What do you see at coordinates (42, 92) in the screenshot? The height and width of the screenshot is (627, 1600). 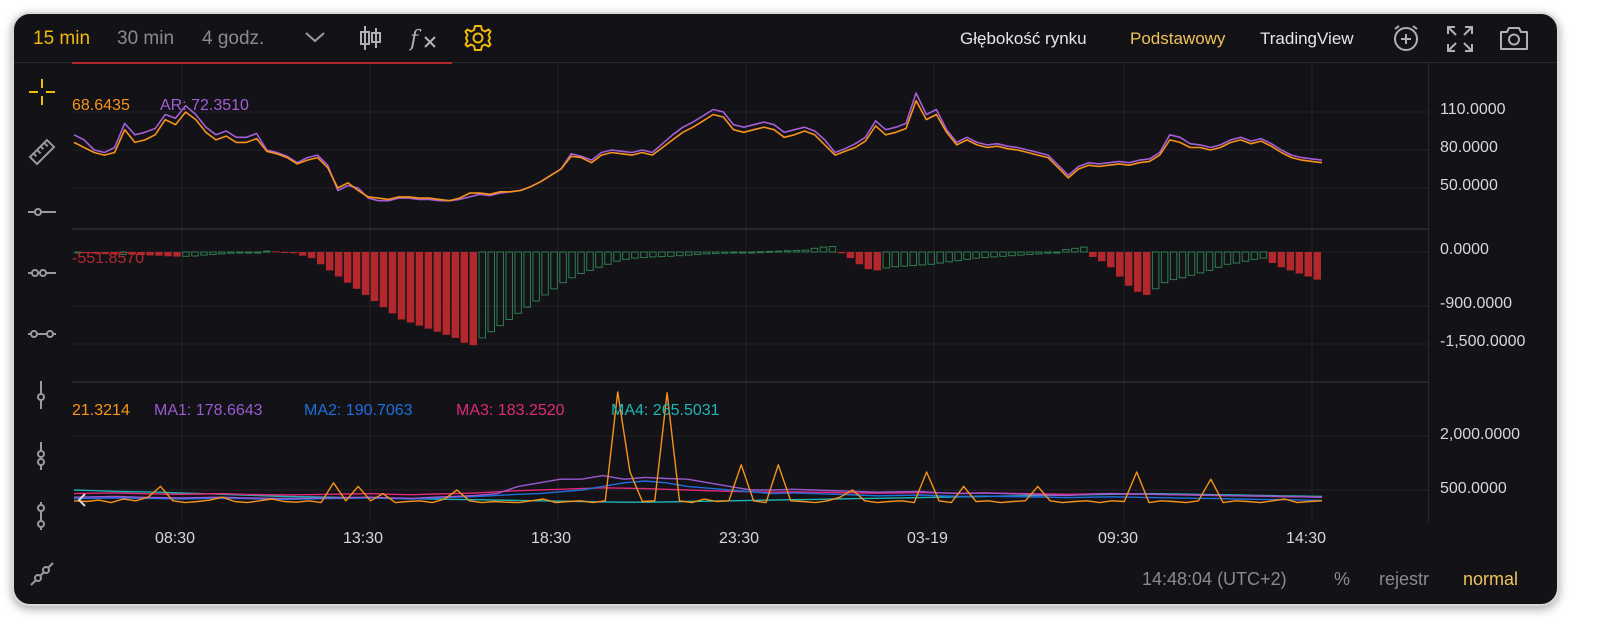 I see `crosshair-icon` at bounding box center [42, 92].